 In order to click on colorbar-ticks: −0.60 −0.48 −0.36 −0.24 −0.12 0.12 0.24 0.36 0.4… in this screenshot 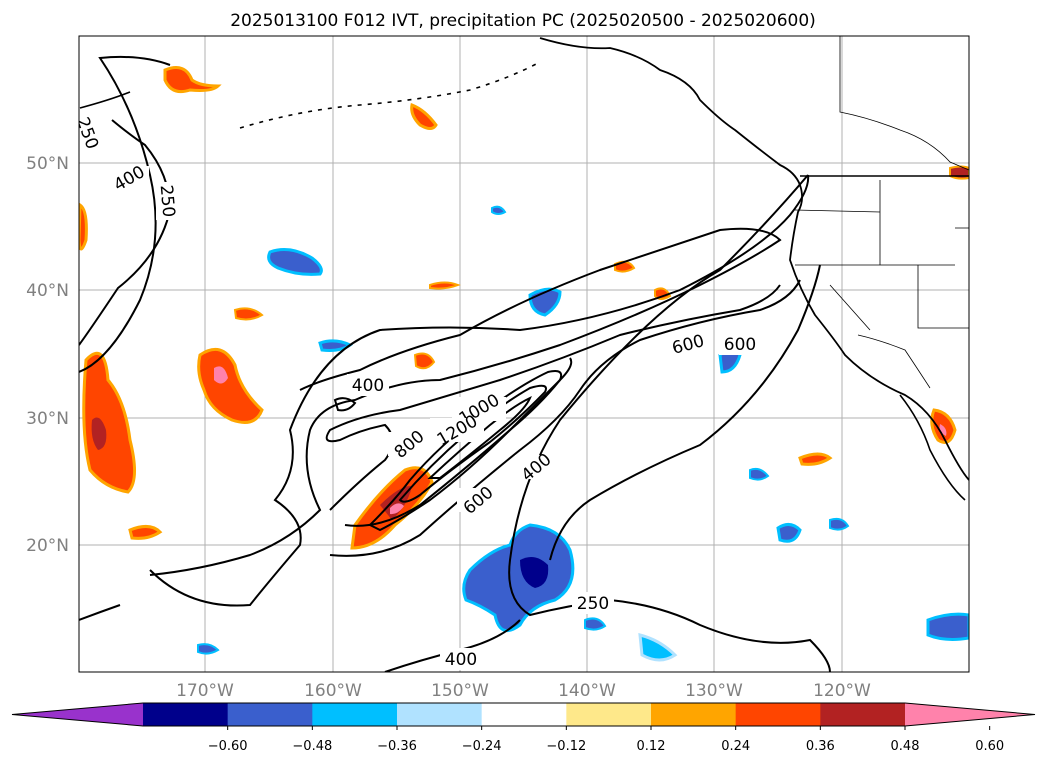, I will do `click(606, 740)`.